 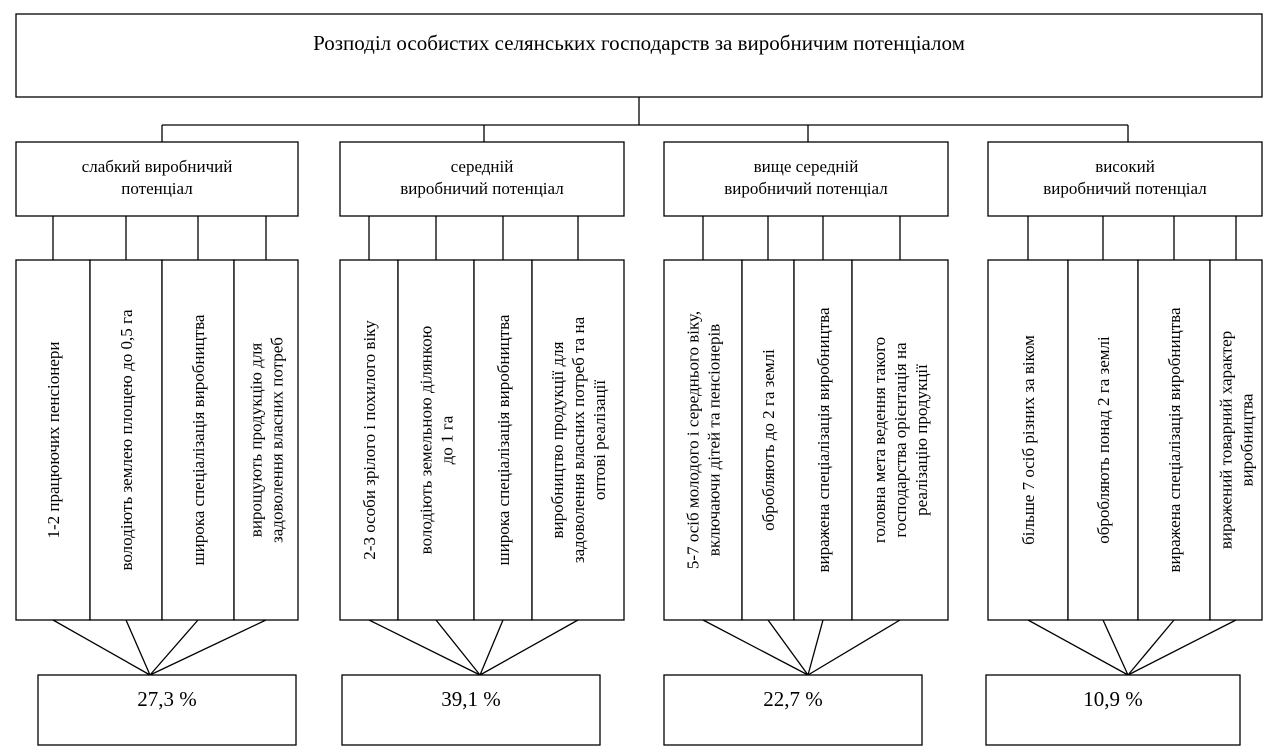 I want to click on feature-text: 1-2 працюючих пенсіонери, so click(x=53, y=439).